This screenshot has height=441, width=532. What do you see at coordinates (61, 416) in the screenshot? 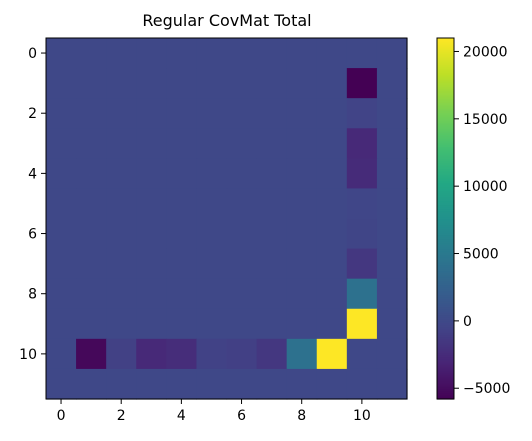
I see `x-tick-label: 0` at bounding box center [61, 416].